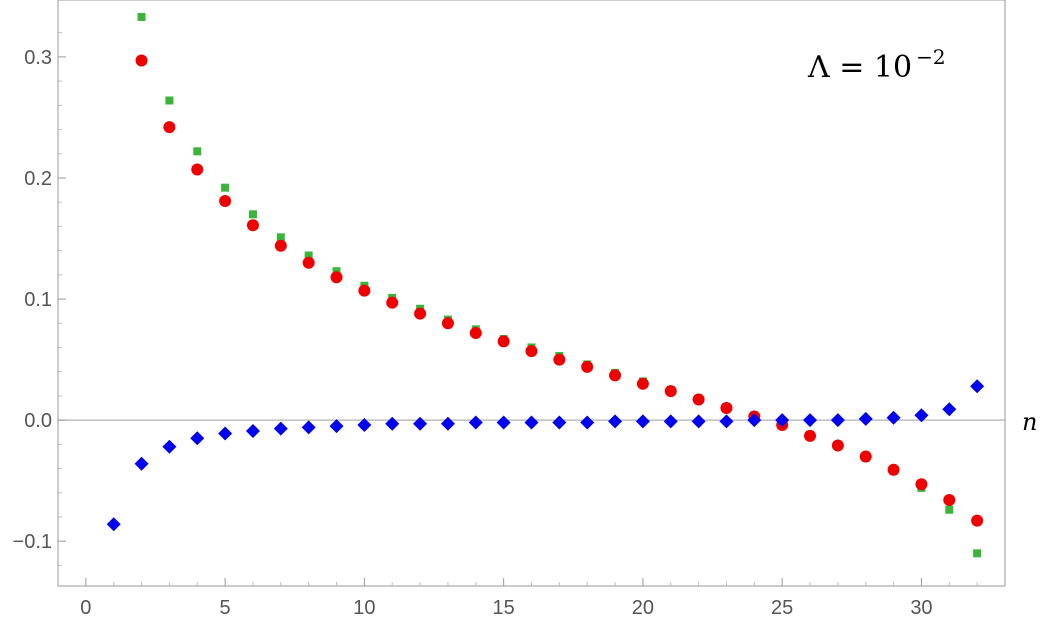 The image size is (1042, 621). I want to click on x-tick-label: 0, so click(85, 608).